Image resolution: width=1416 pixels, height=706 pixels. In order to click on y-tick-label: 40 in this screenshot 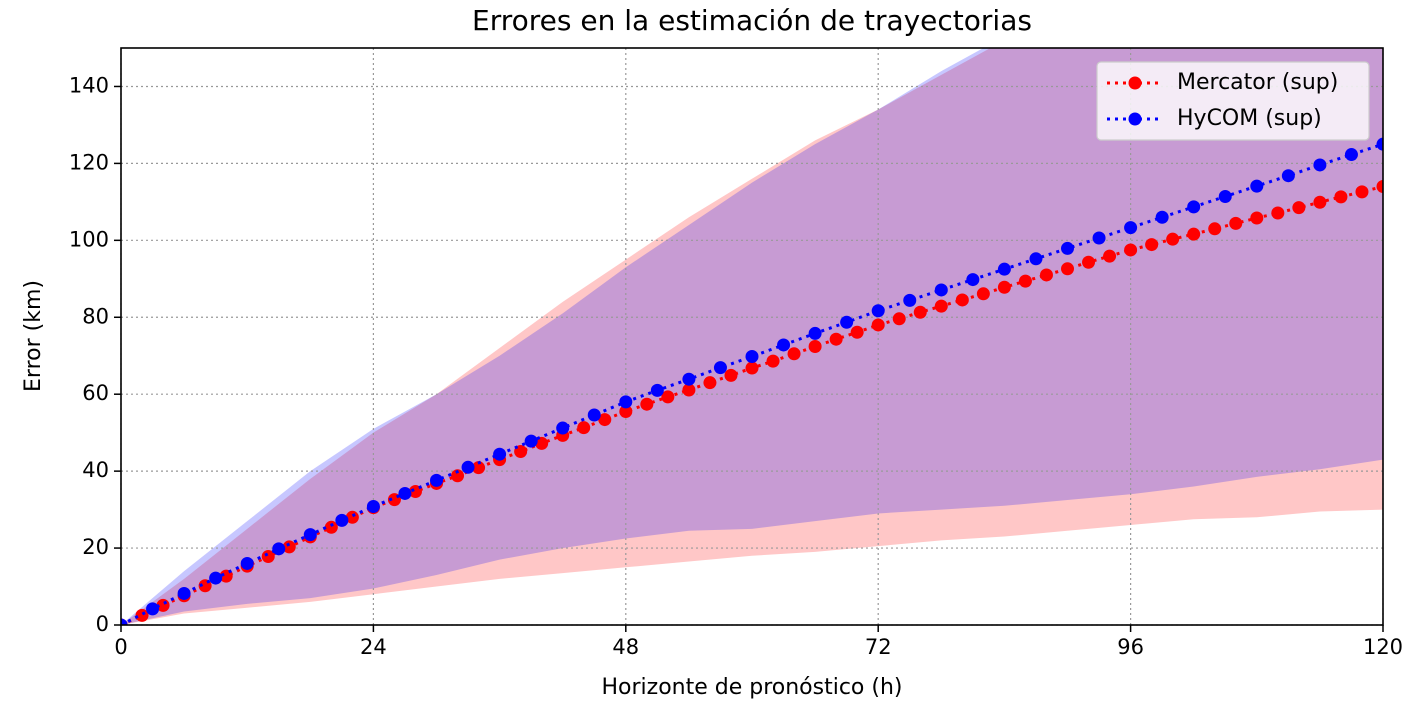, I will do `click(95, 470)`.